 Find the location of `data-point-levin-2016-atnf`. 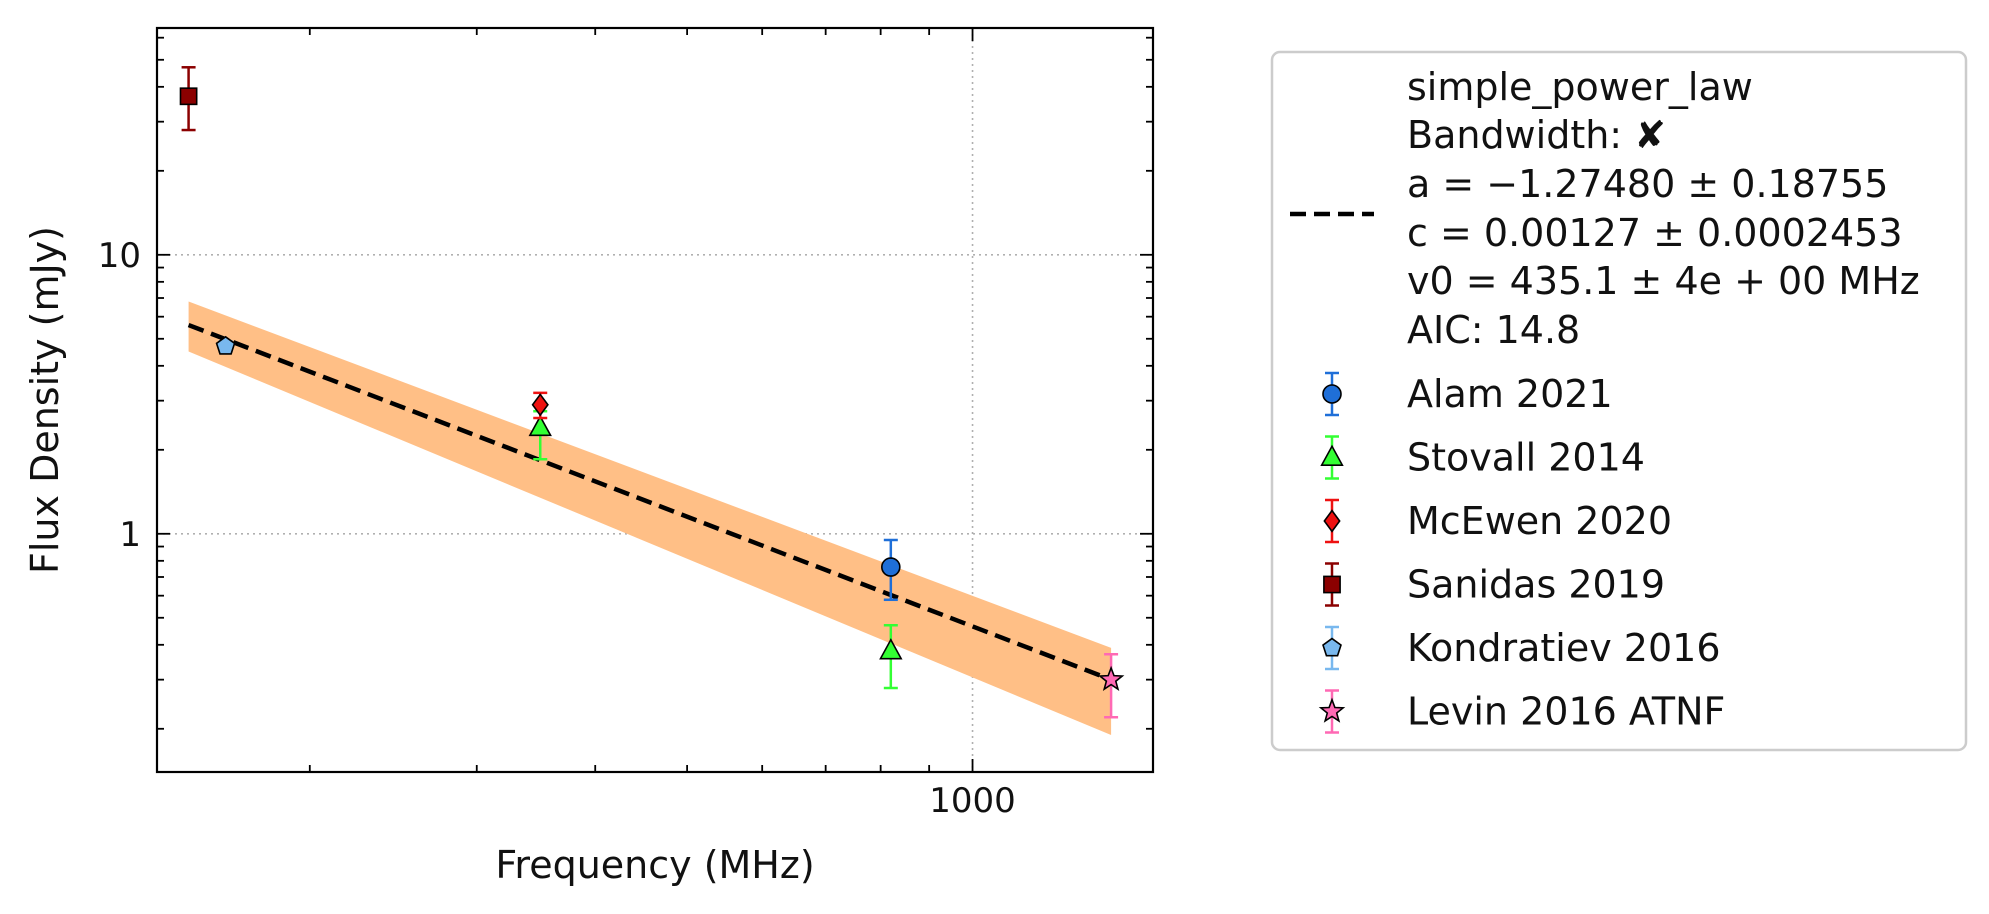

data-point-levin-2016-atnf is located at coordinates (1111, 685).